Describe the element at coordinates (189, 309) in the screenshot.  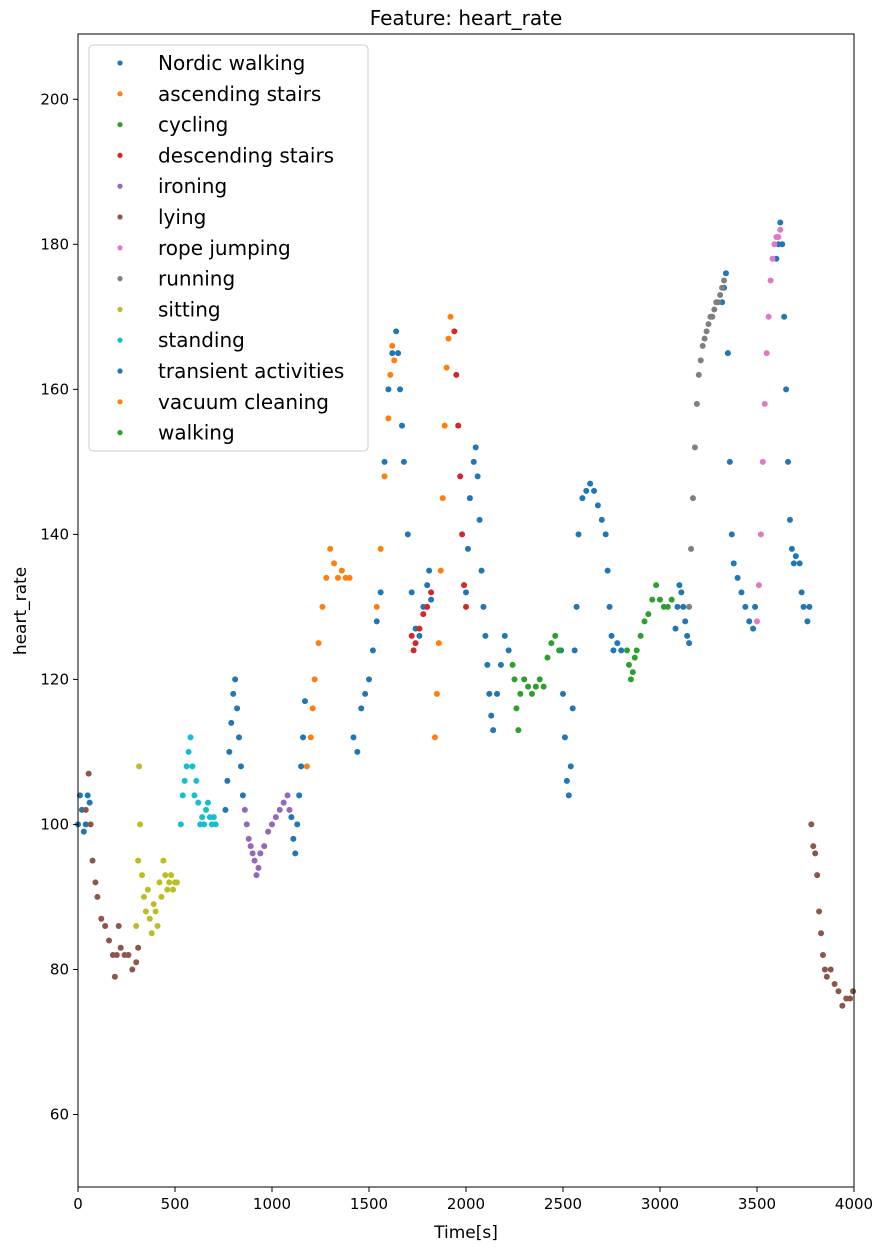
I see `legend-label: sitting` at that location.